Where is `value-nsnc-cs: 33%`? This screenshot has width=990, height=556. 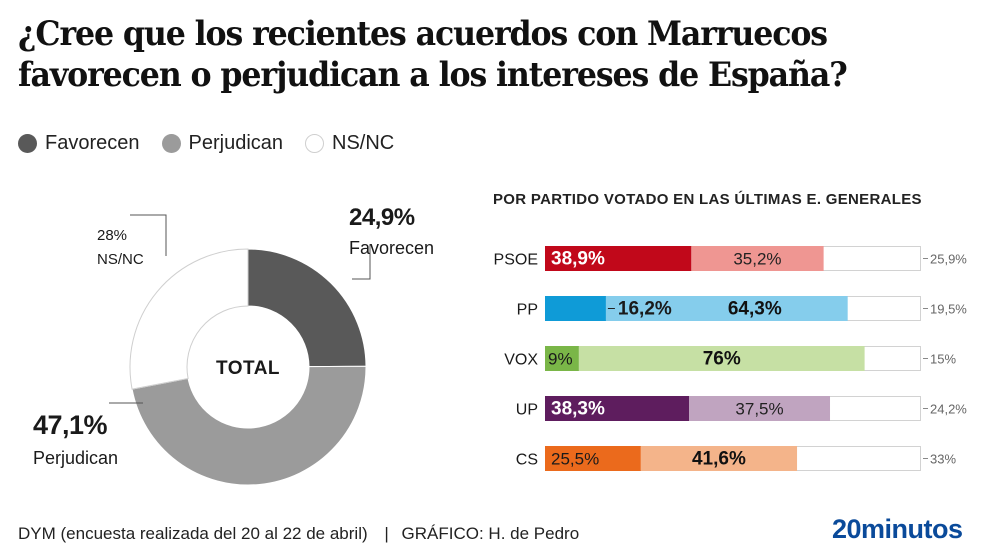 value-nsnc-cs: 33% is located at coordinates (943, 459).